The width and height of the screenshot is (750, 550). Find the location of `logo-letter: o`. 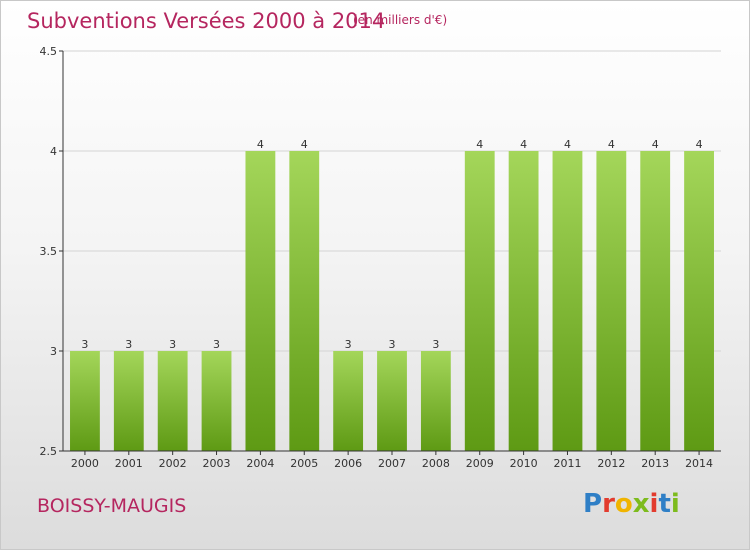

logo-letter: o is located at coordinates (623, 504).